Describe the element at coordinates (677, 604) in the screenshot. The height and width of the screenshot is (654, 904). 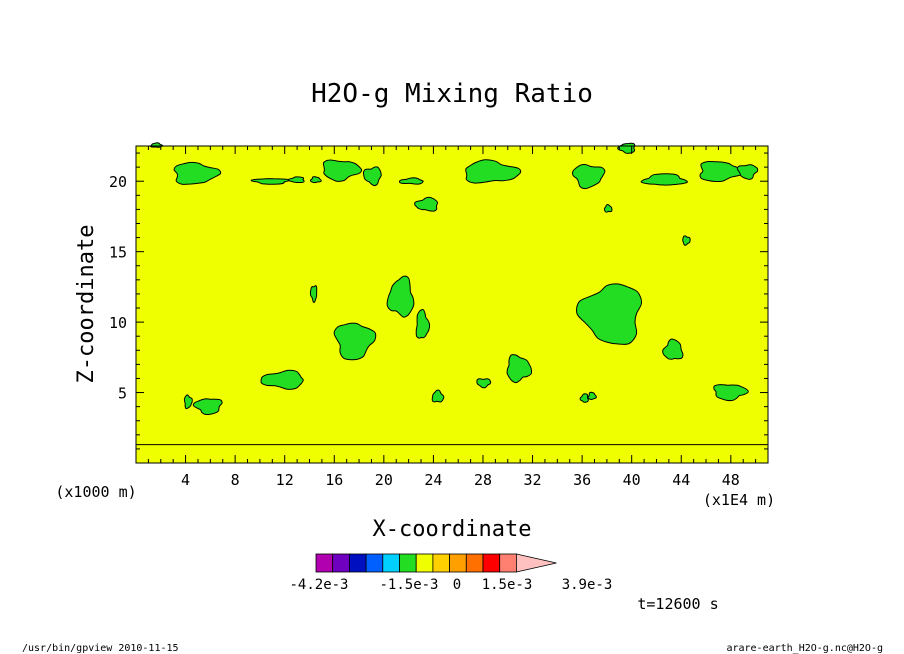
I see `time-label: t=12600 s` at that location.